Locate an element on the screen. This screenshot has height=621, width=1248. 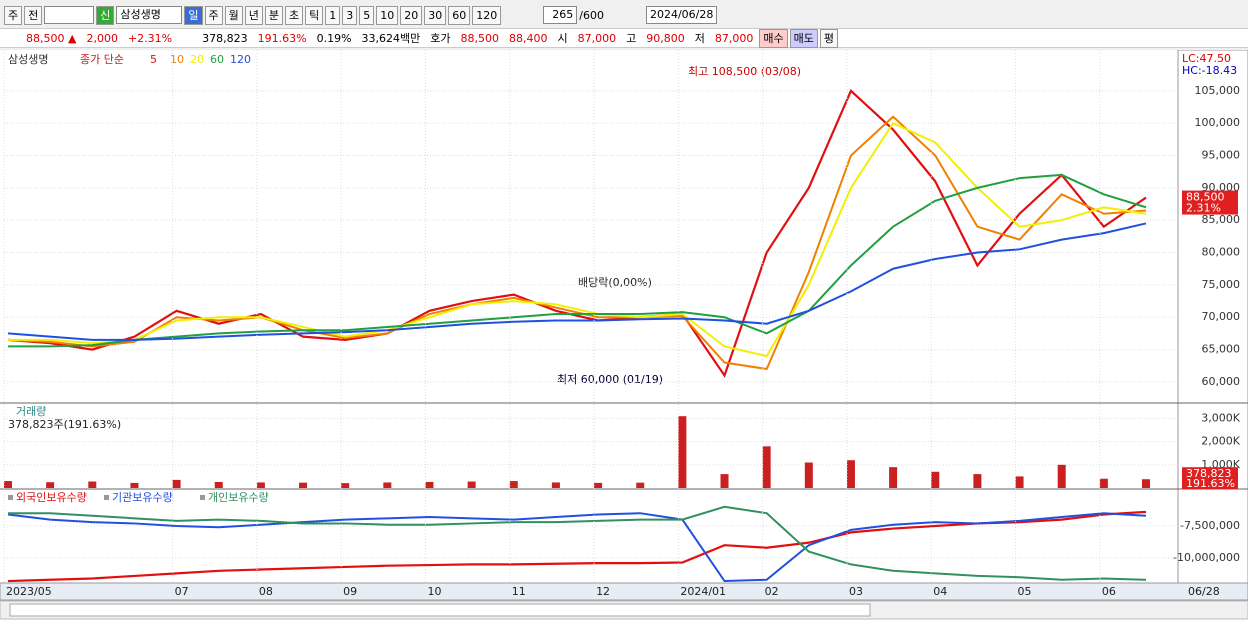
btn: 전 is located at coordinates (33, 15).